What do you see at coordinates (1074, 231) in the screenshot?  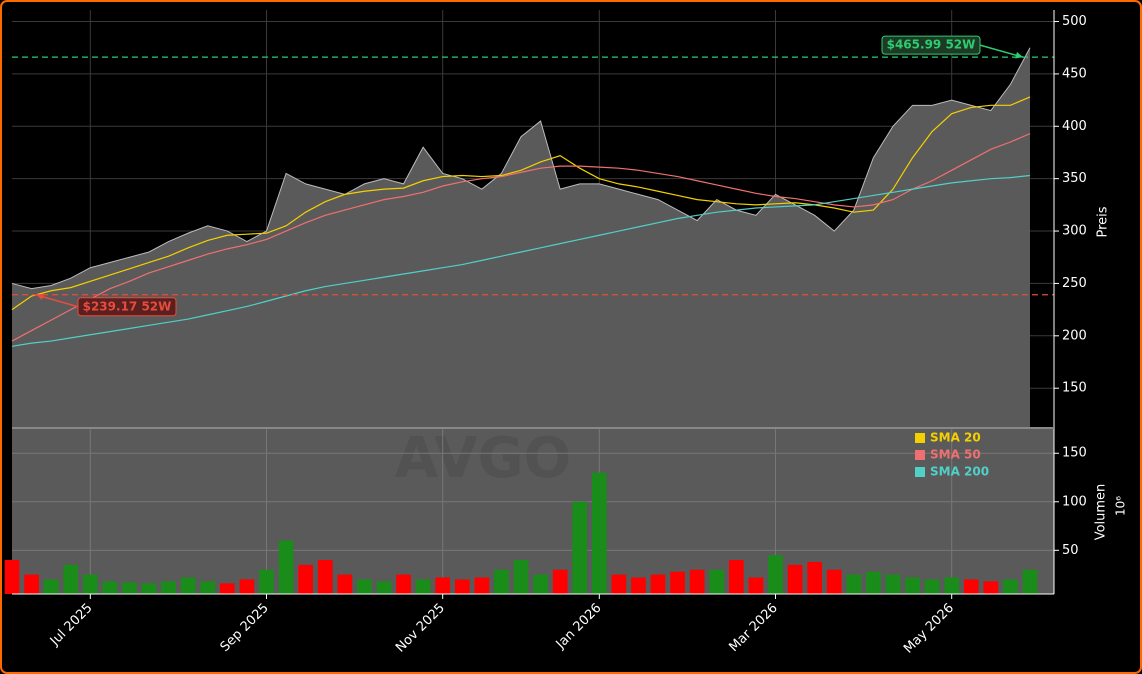 I see `y-tick-label: 300` at bounding box center [1074, 231].